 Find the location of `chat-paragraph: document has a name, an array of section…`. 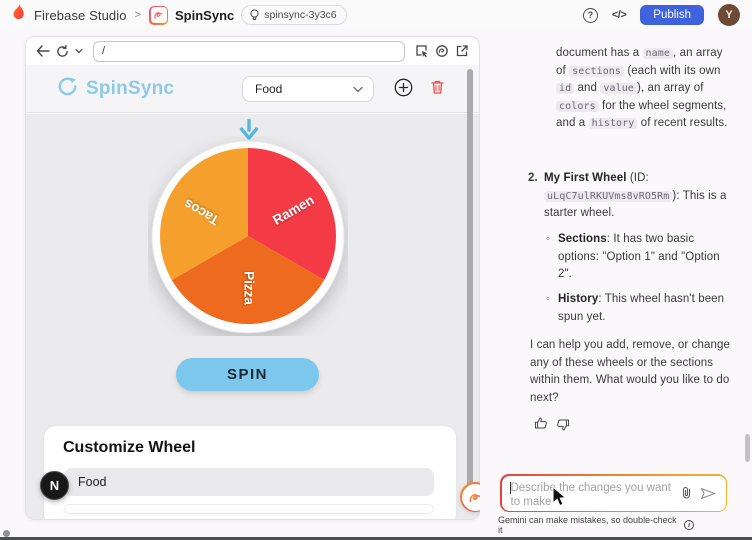

chat-paragraph: document has a name, an array of section… is located at coordinates (642, 88).